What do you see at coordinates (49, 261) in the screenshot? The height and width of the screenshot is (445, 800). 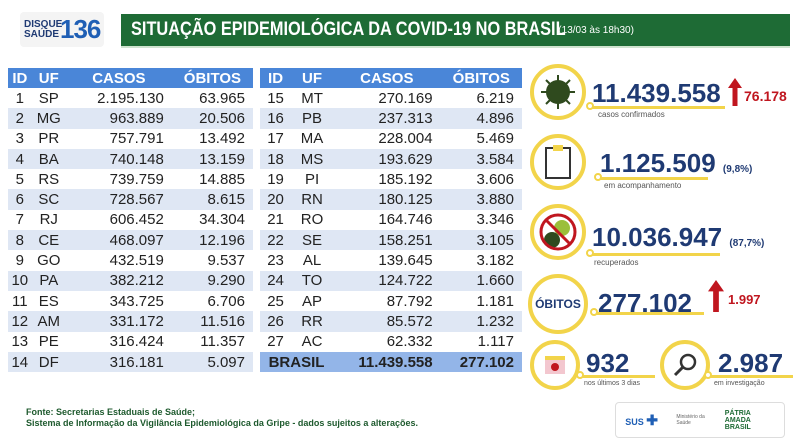 I see `uf-cell: GO` at bounding box center [49, 261].